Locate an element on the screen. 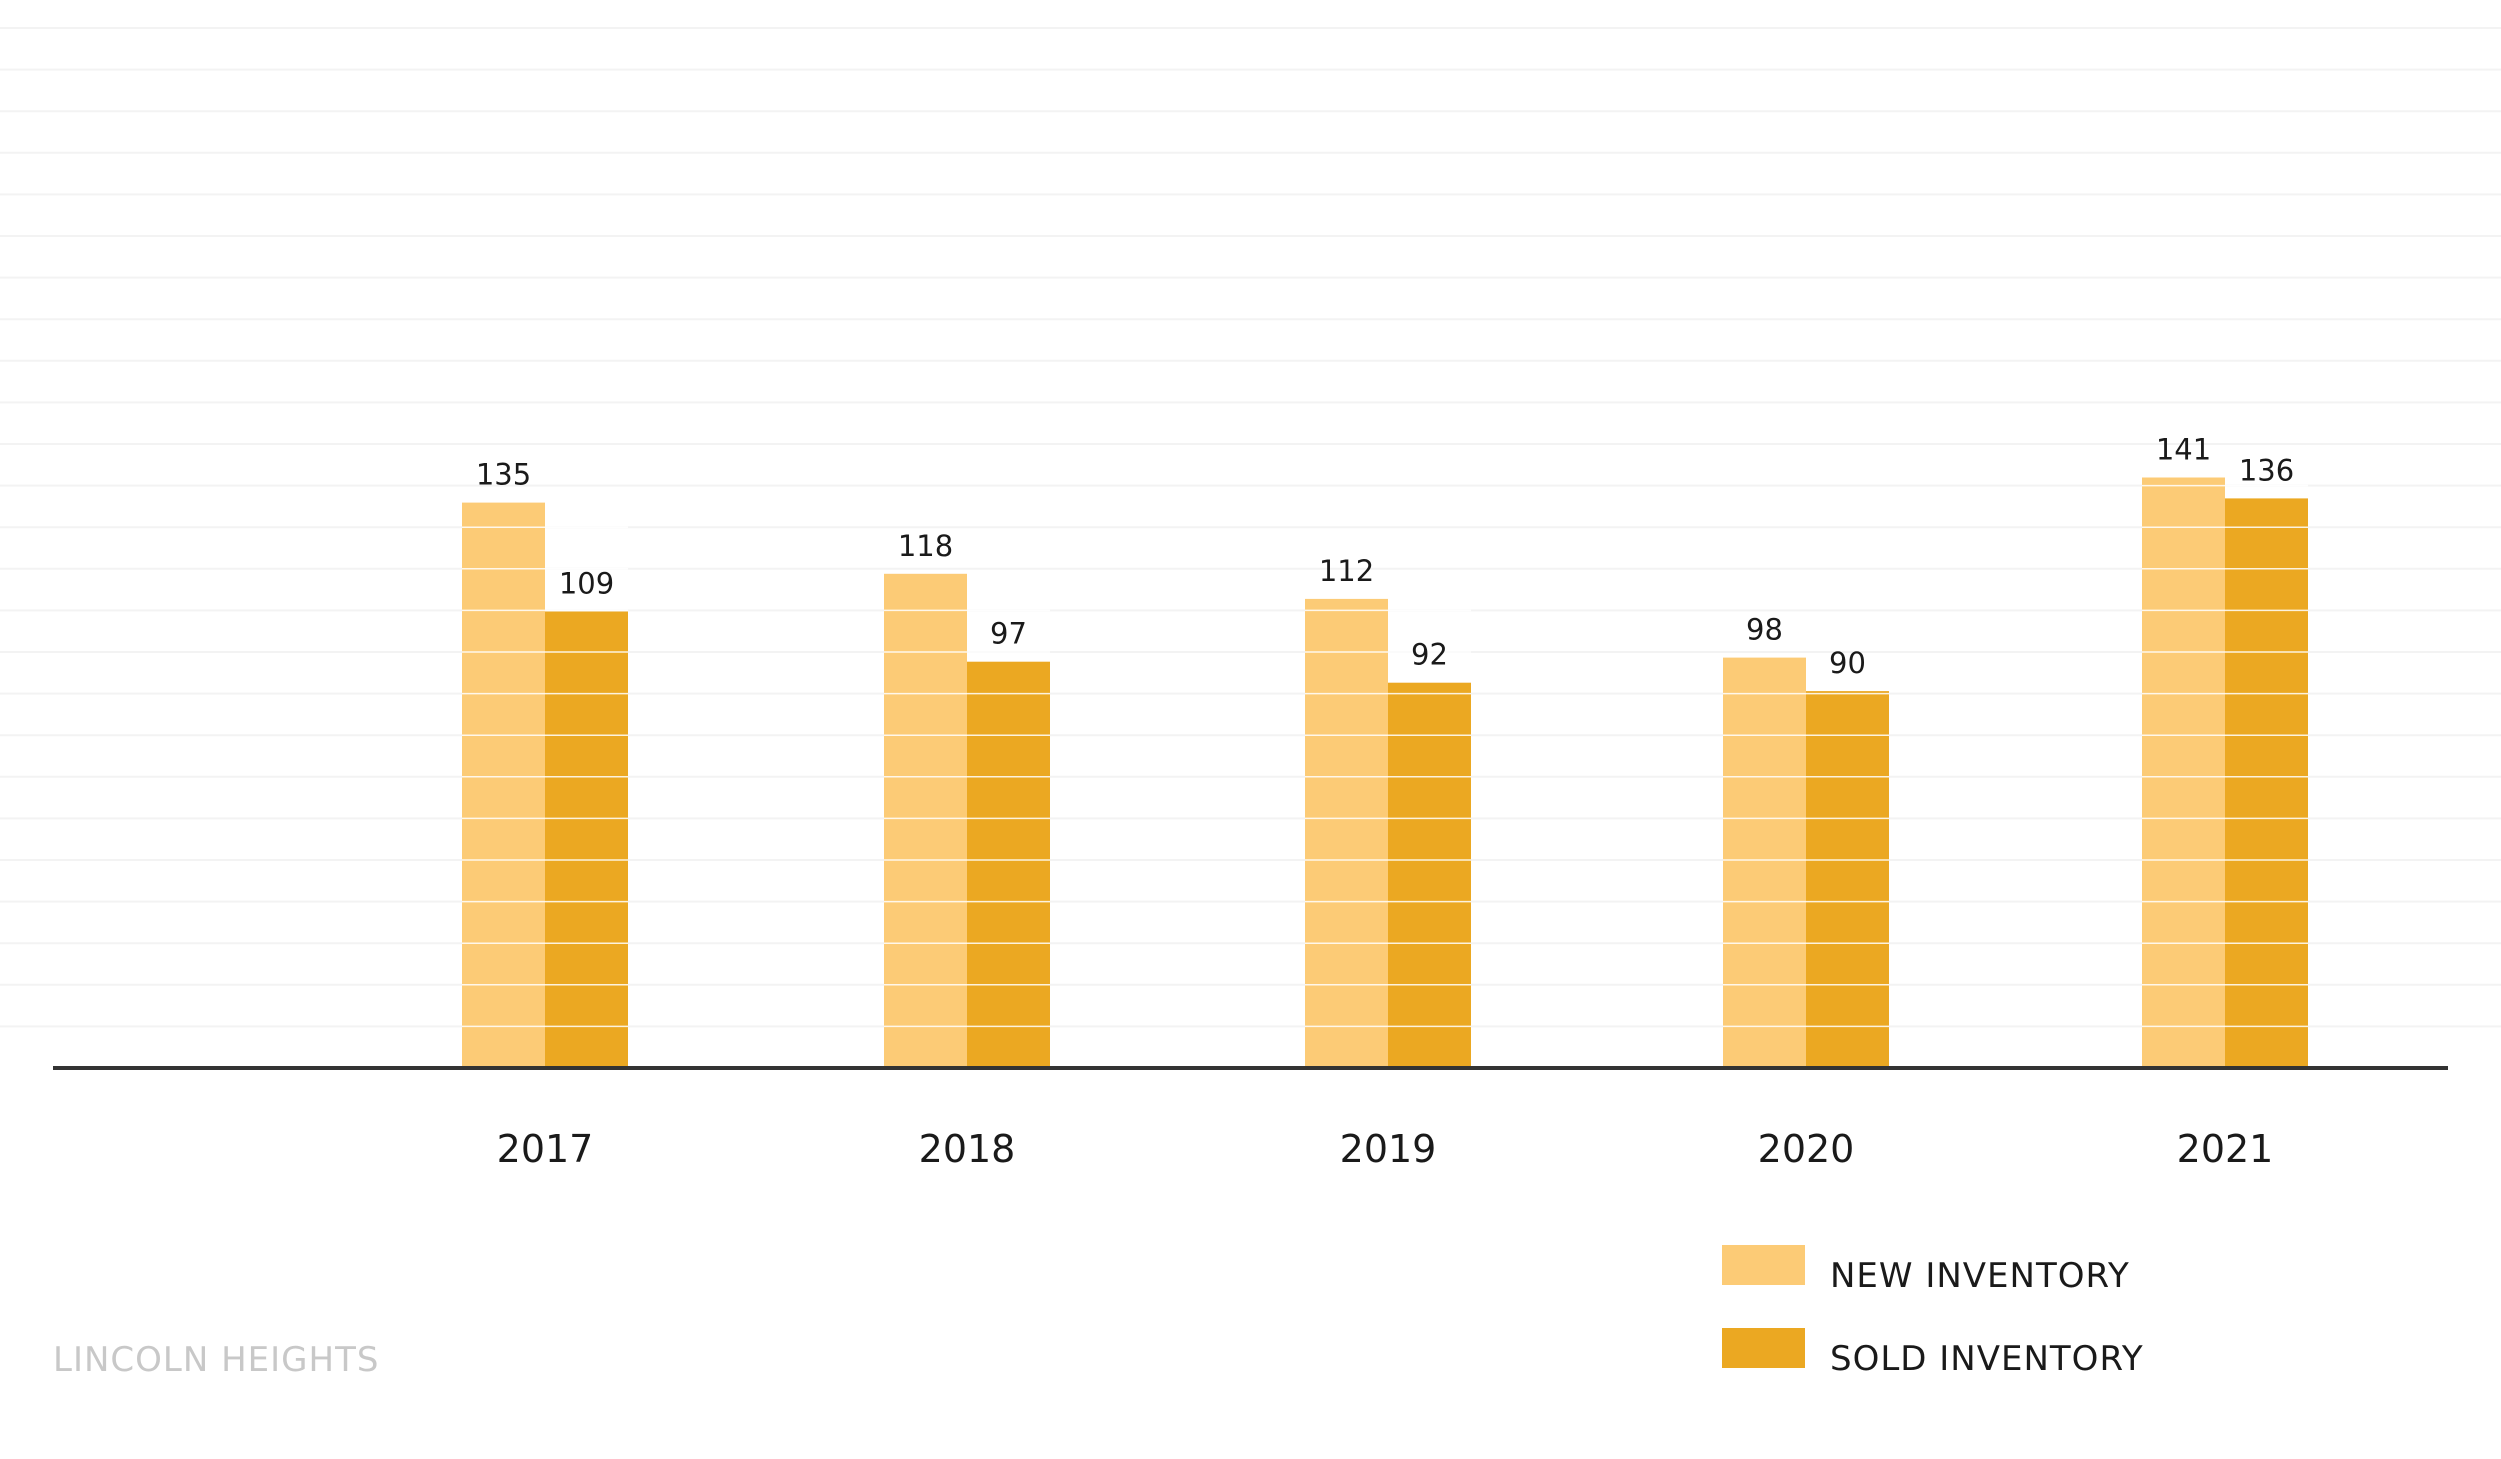  x-tick-2019: 2019 is located at coordinates (1388, 1149).